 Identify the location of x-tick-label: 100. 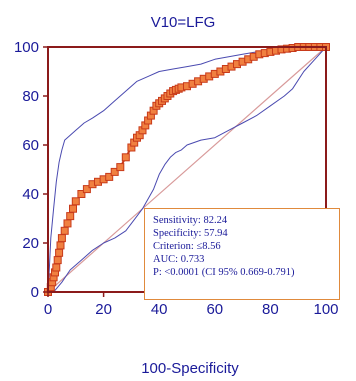
(325, 309).